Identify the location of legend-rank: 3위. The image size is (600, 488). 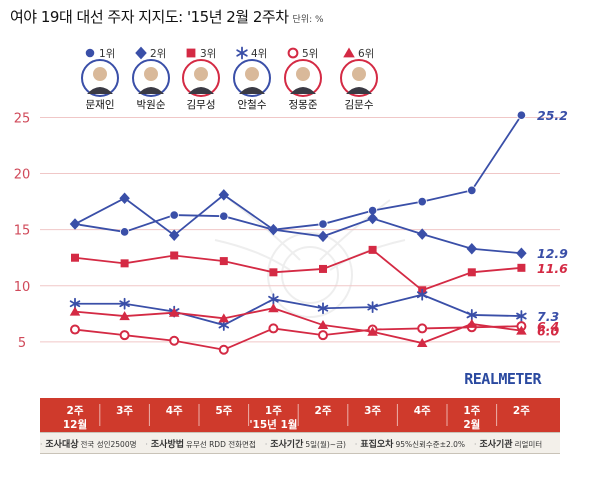
(208, 53).